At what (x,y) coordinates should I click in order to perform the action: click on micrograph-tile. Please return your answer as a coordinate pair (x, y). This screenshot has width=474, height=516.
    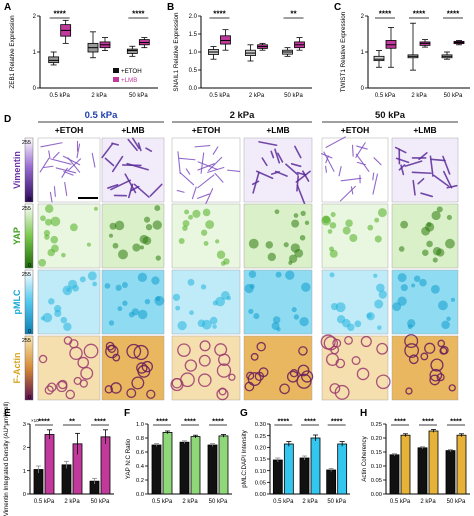
    Looking at the image, I should click on (278, 368).